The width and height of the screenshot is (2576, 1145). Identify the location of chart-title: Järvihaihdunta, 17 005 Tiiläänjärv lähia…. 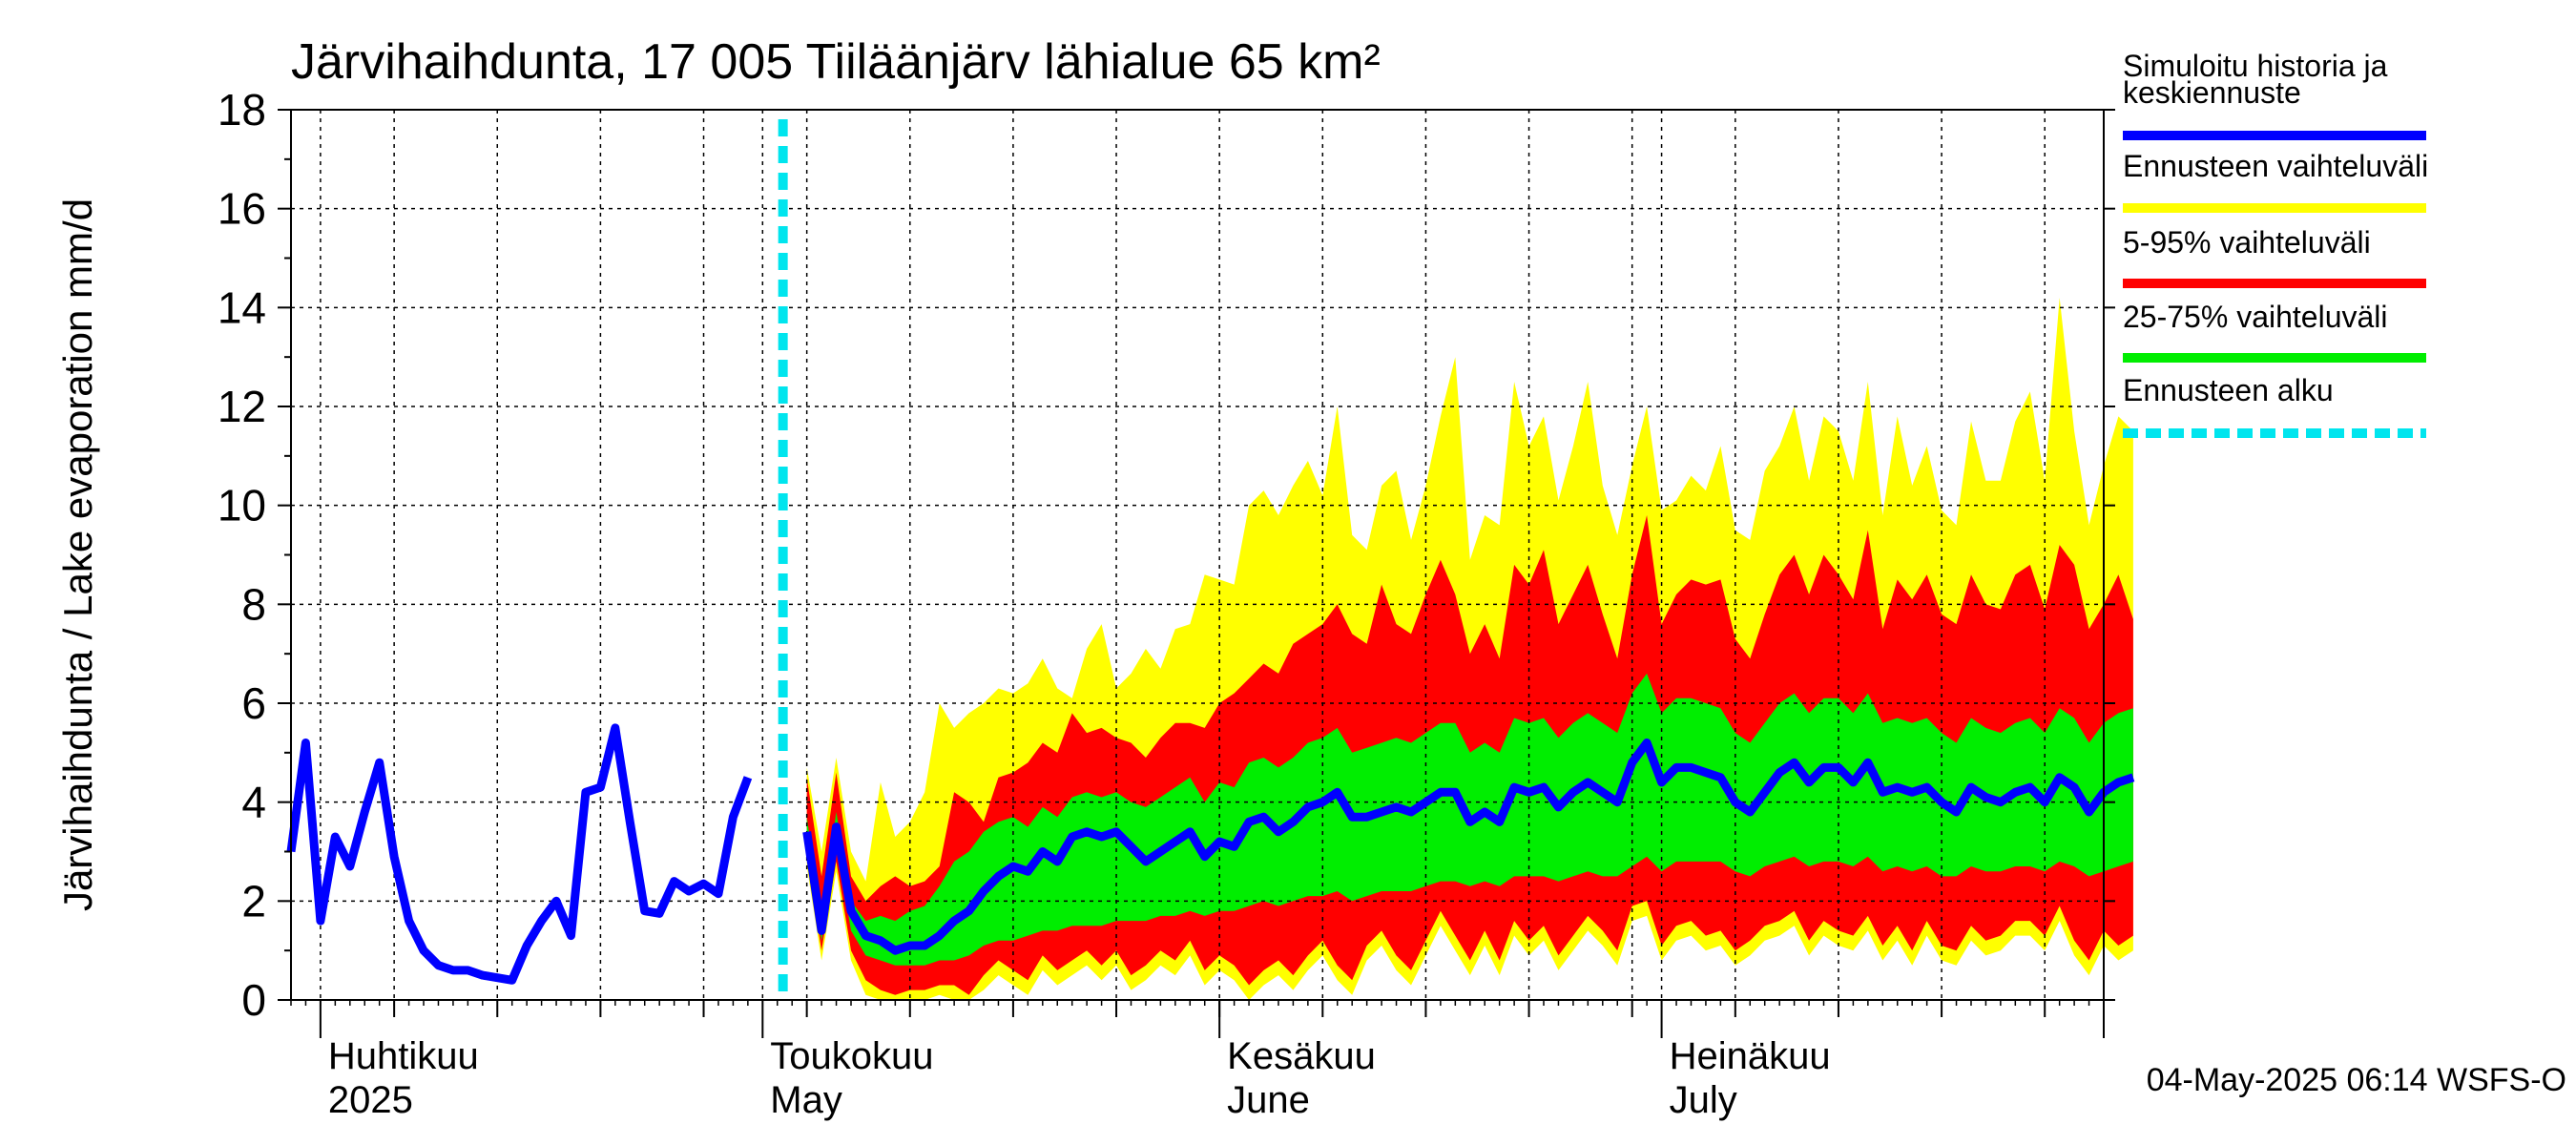
(836, 62).